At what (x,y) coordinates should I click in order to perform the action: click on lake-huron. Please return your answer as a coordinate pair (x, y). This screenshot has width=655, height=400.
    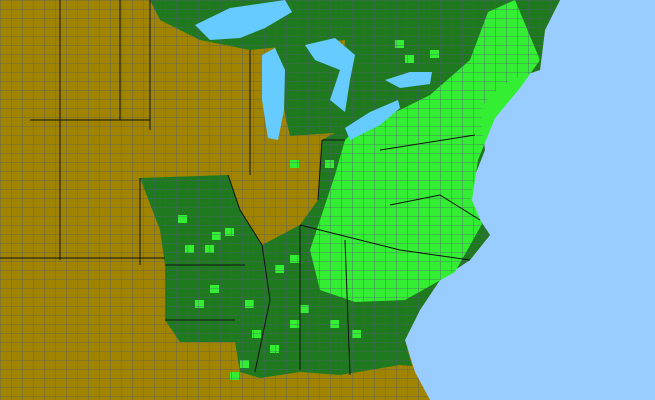
    Looking at the image, I should click on (330, 75).